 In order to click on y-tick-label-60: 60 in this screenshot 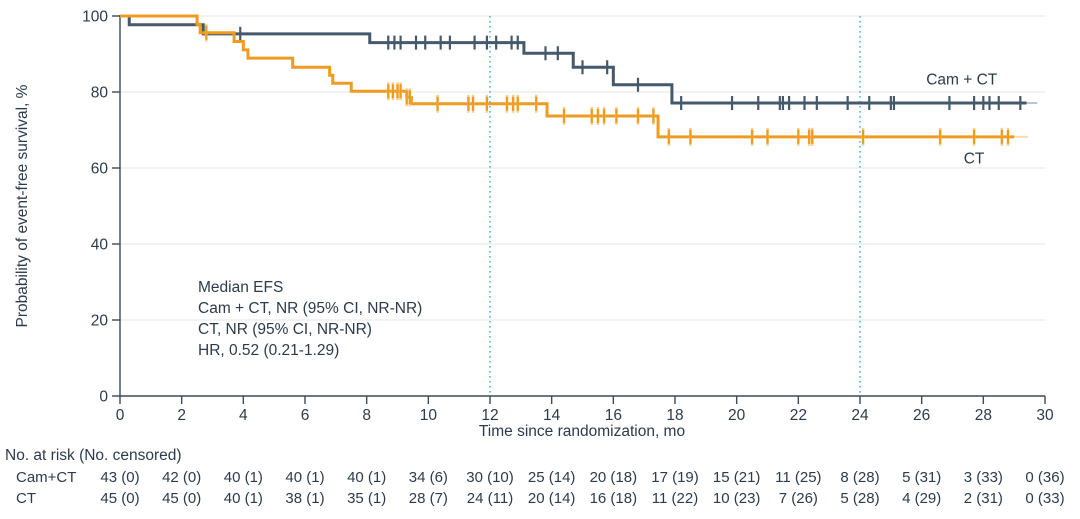, I will do `click(100, 169)`.